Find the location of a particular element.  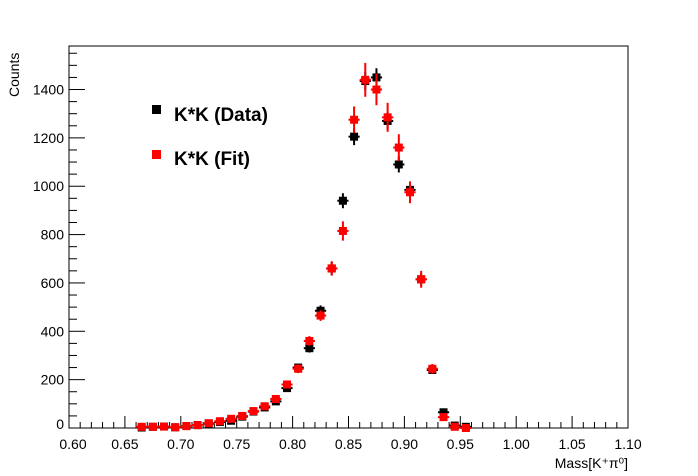

y-tick-label: 800 is located at coordinates (53, 235).